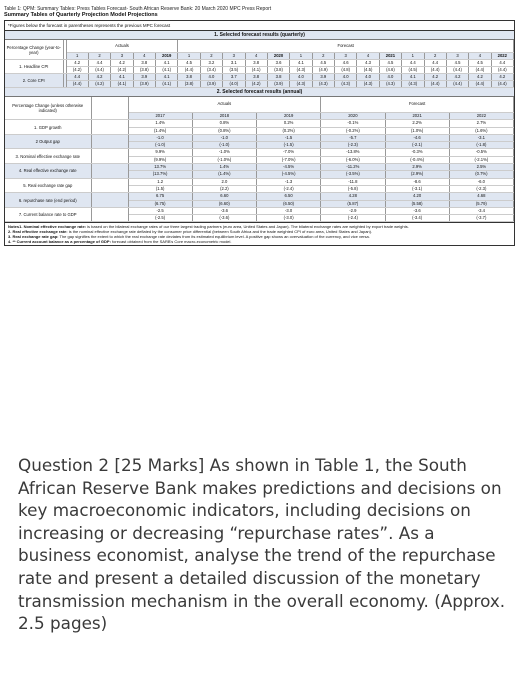 Image resolution: width=519 pixels, height=700 pixels. What do you see at coordinates (503, 56) in the screenshot?
I see `quarterly-col-header: 2022` at bounding box center [503, 56].